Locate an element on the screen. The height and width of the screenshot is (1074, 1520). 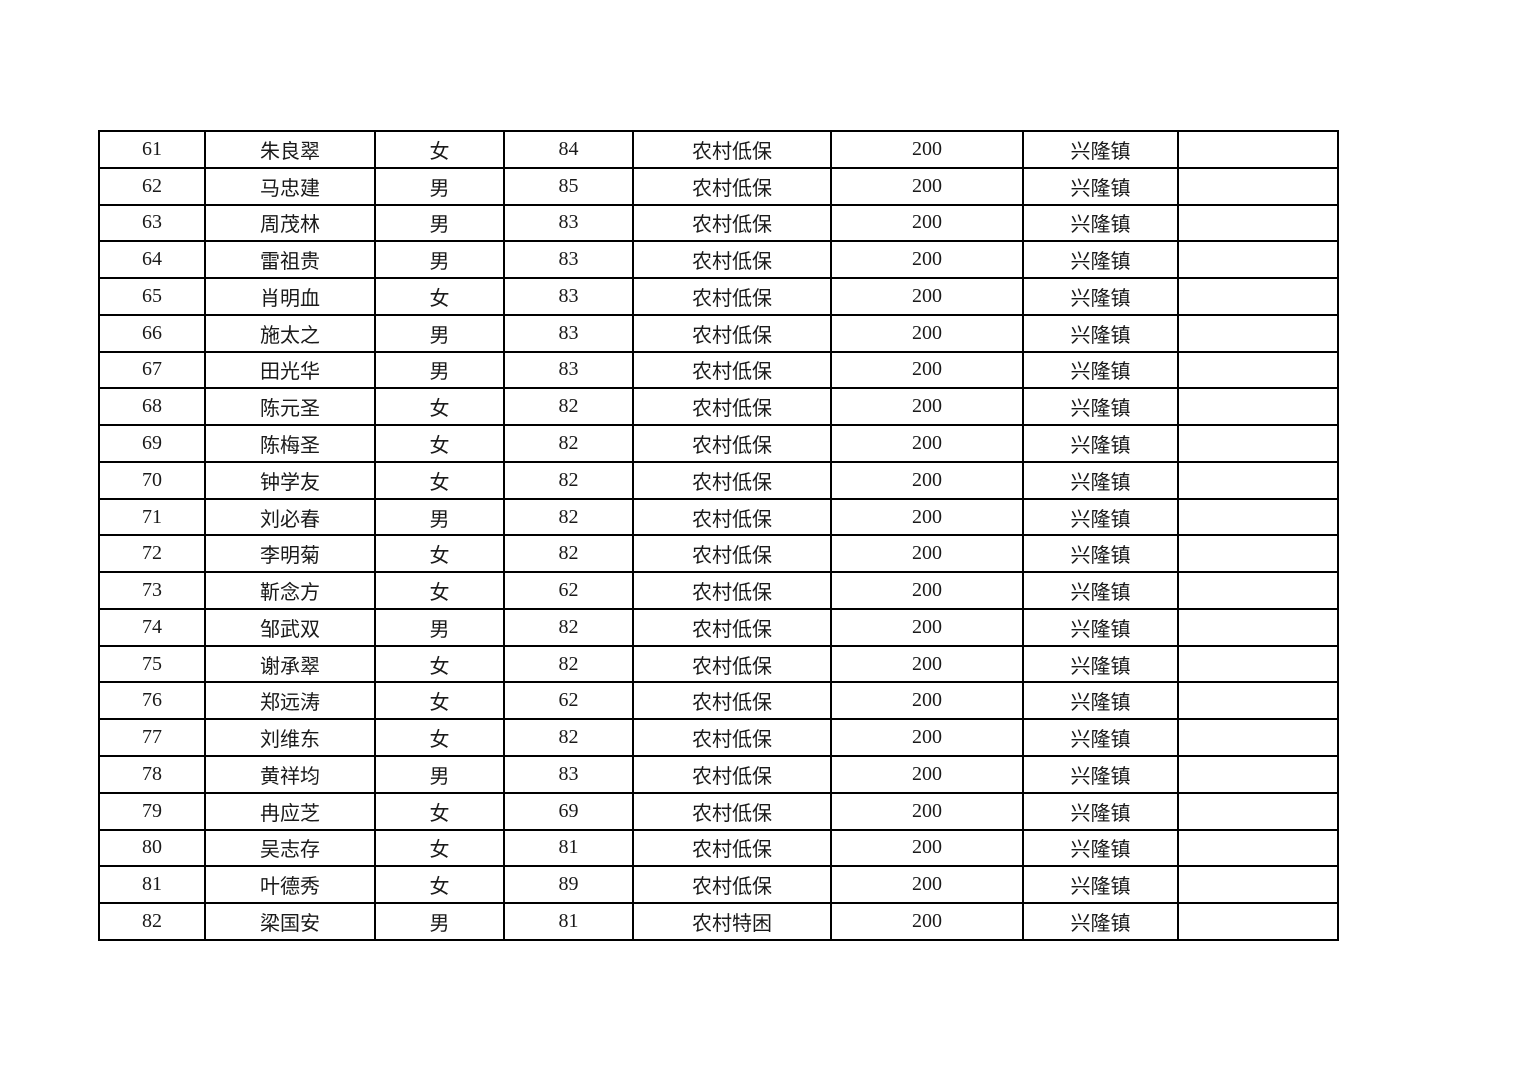
table-row: 67 田光华 男 83 农村低保 200 兴隆镇 is located at coordinates (718, 370).